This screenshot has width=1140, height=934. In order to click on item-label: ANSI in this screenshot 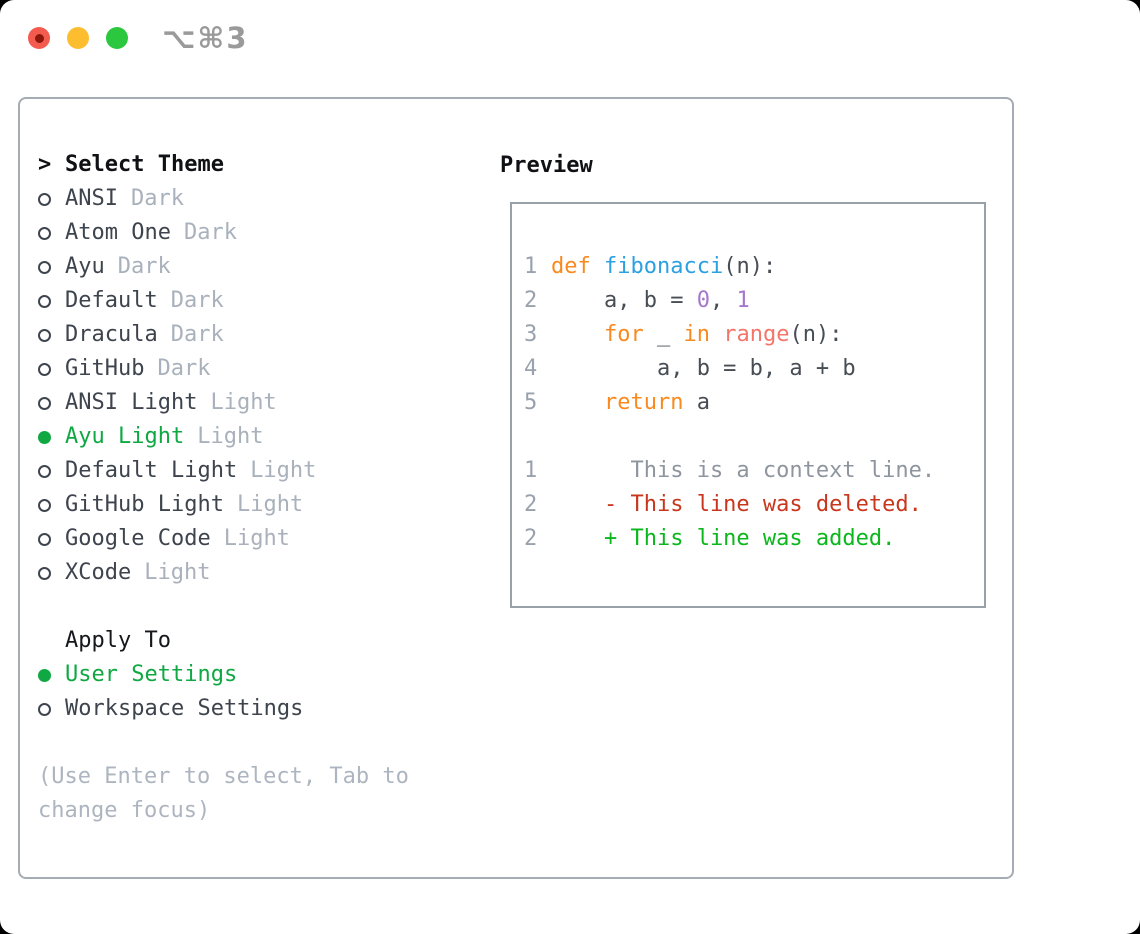, I will do `click(91, 198)`.